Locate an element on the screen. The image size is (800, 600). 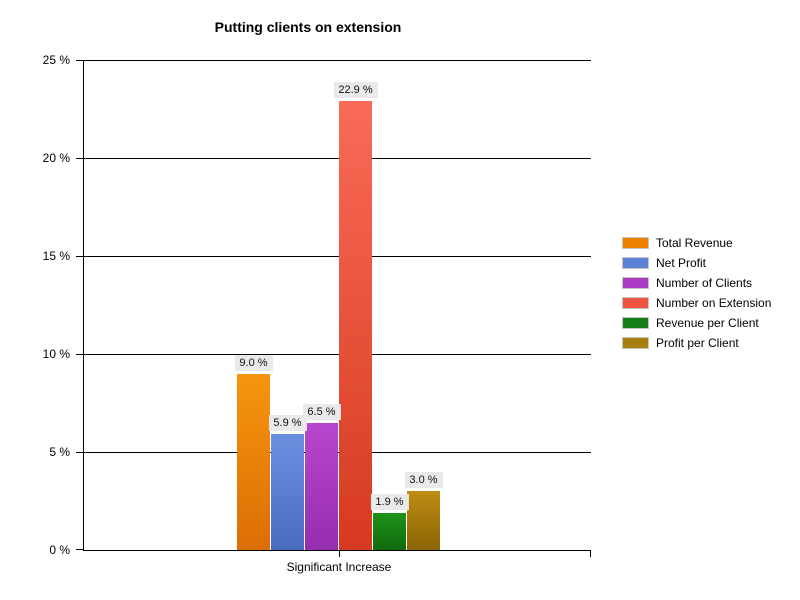
legend-item: Number on Extension is located at coordinates (697, 303).